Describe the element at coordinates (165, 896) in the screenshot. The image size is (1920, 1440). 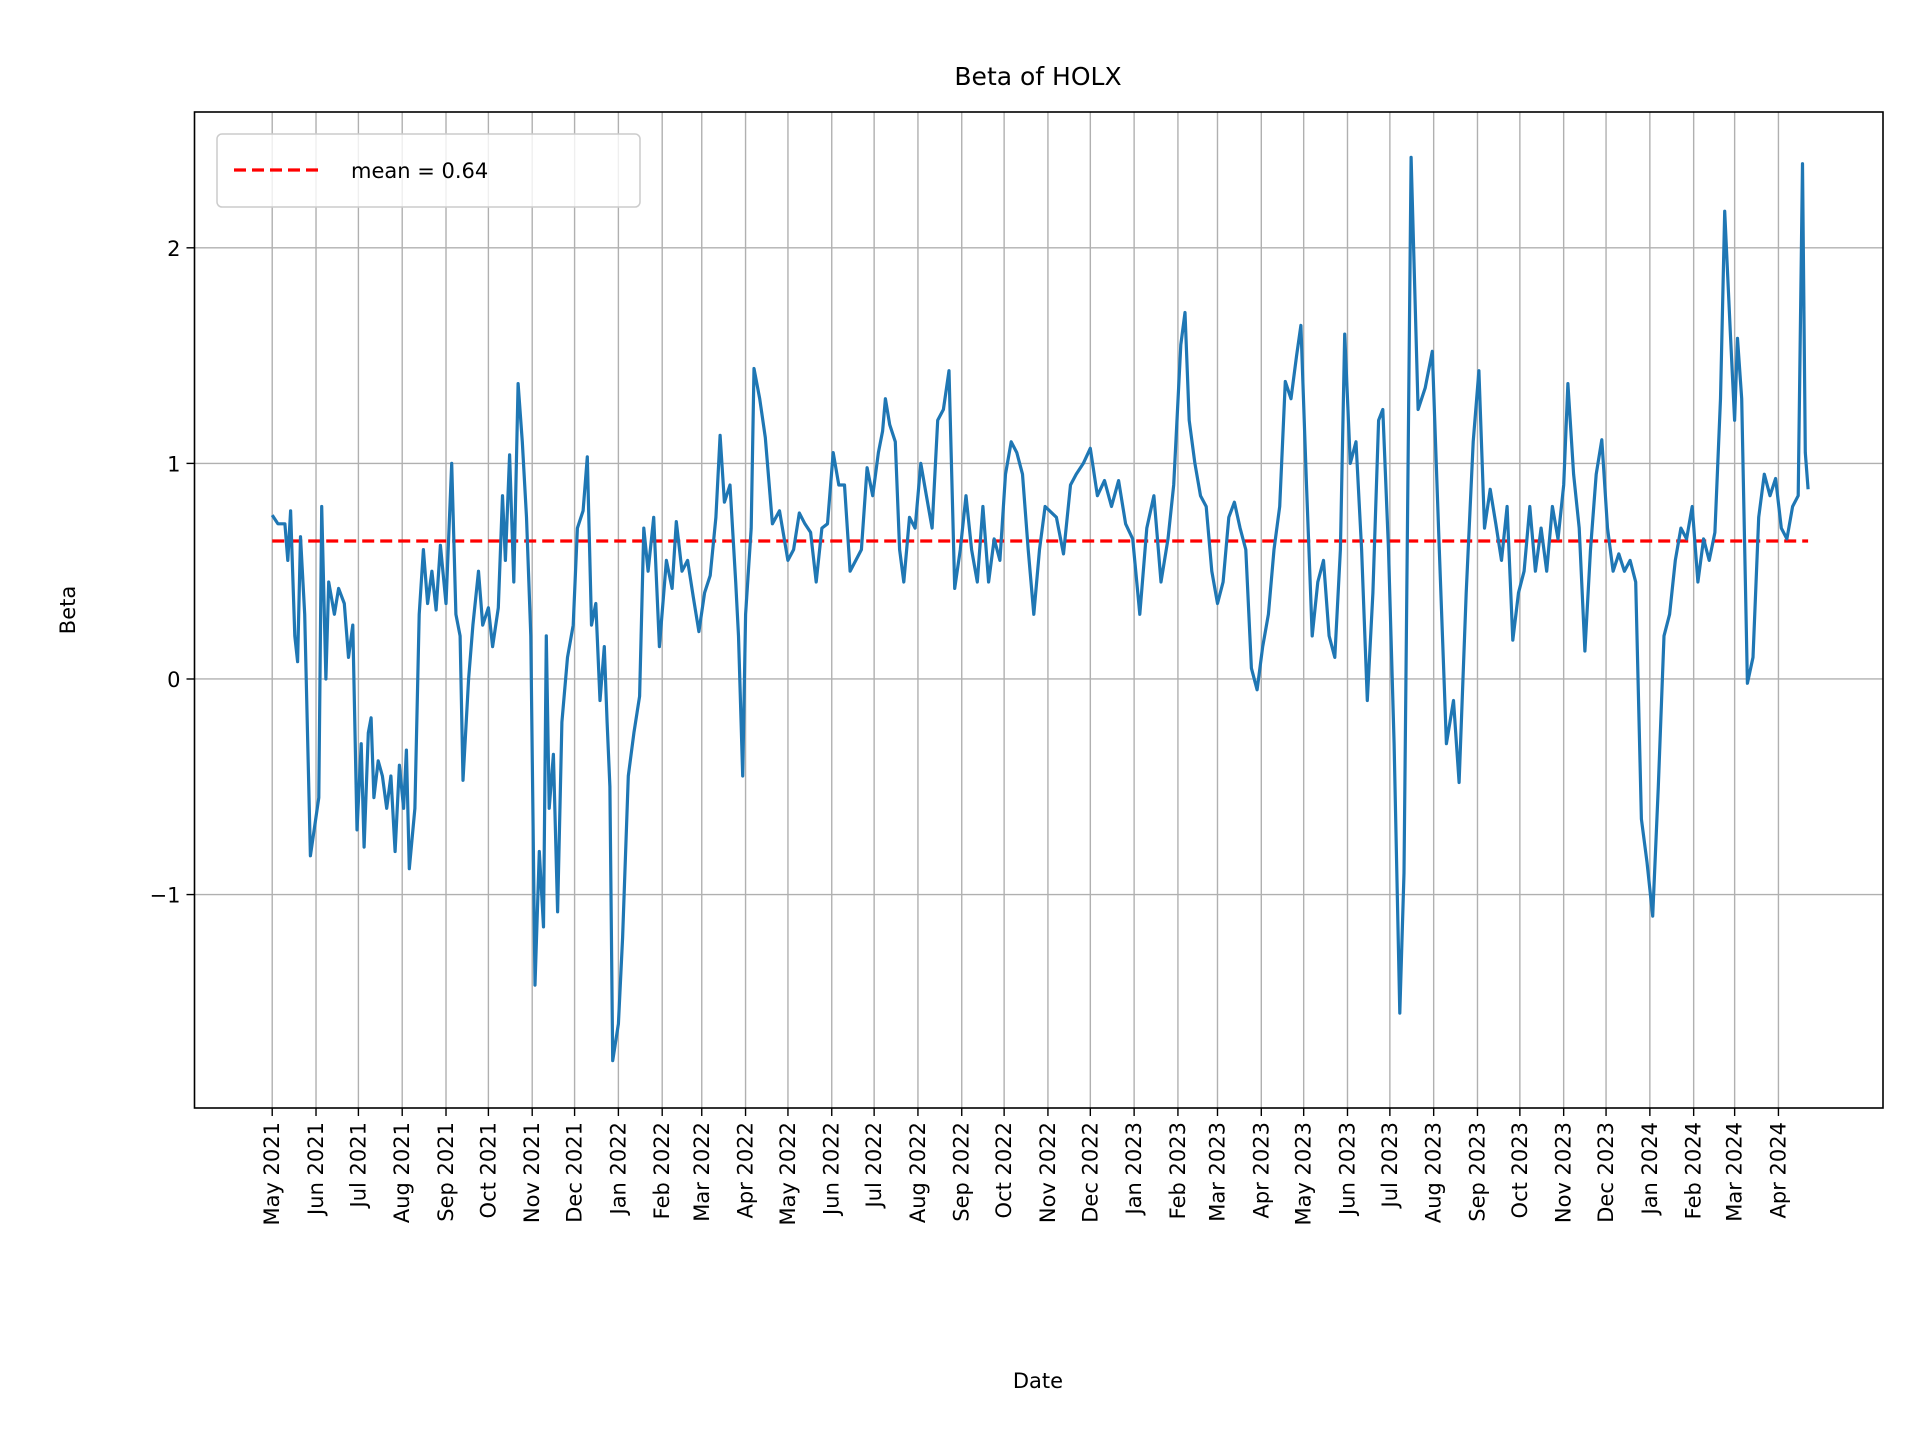
I see `y-tick-label: −1` at that location.